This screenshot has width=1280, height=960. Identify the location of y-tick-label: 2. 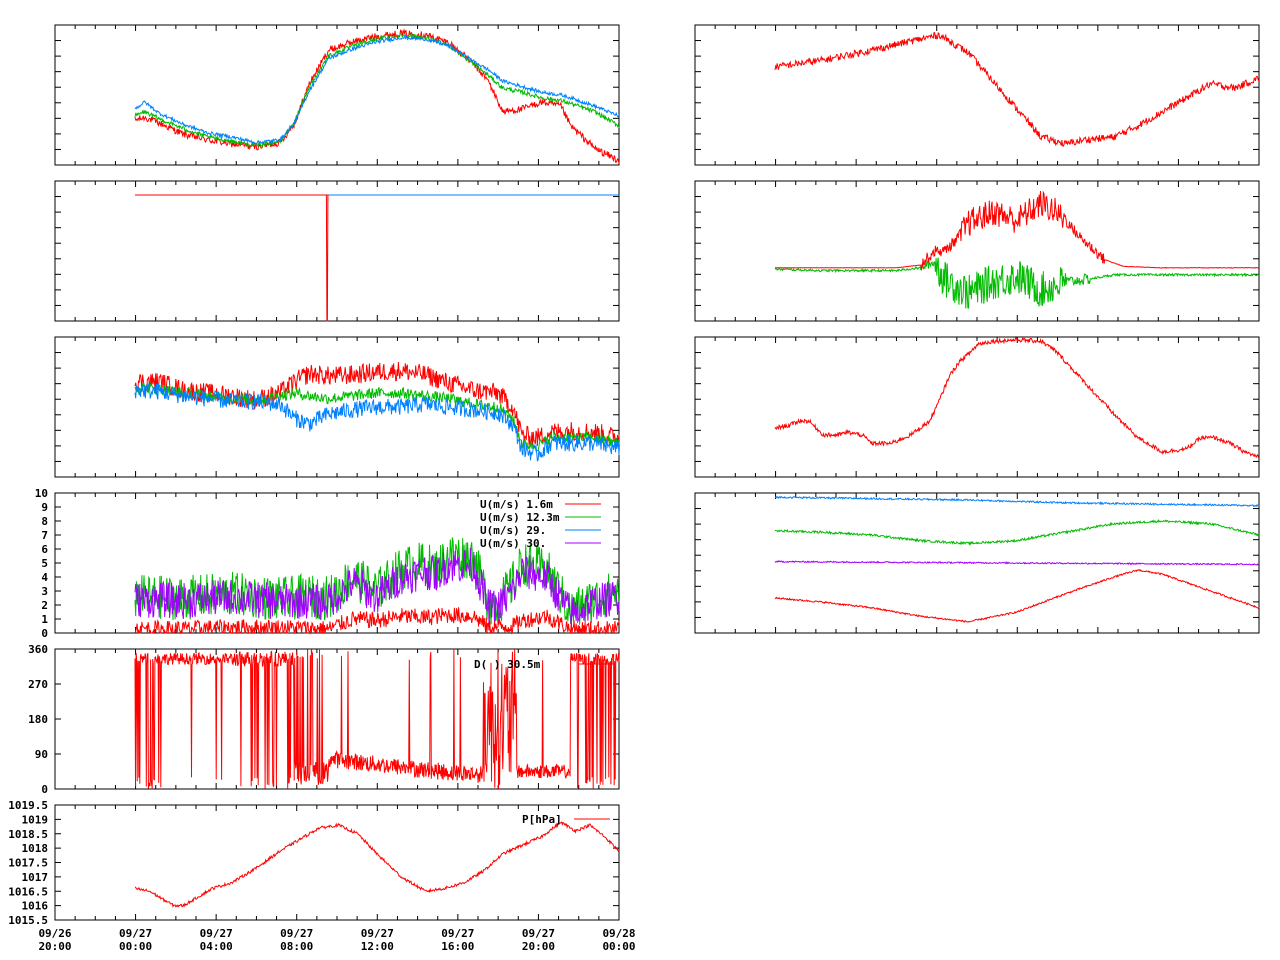
(44, 605).